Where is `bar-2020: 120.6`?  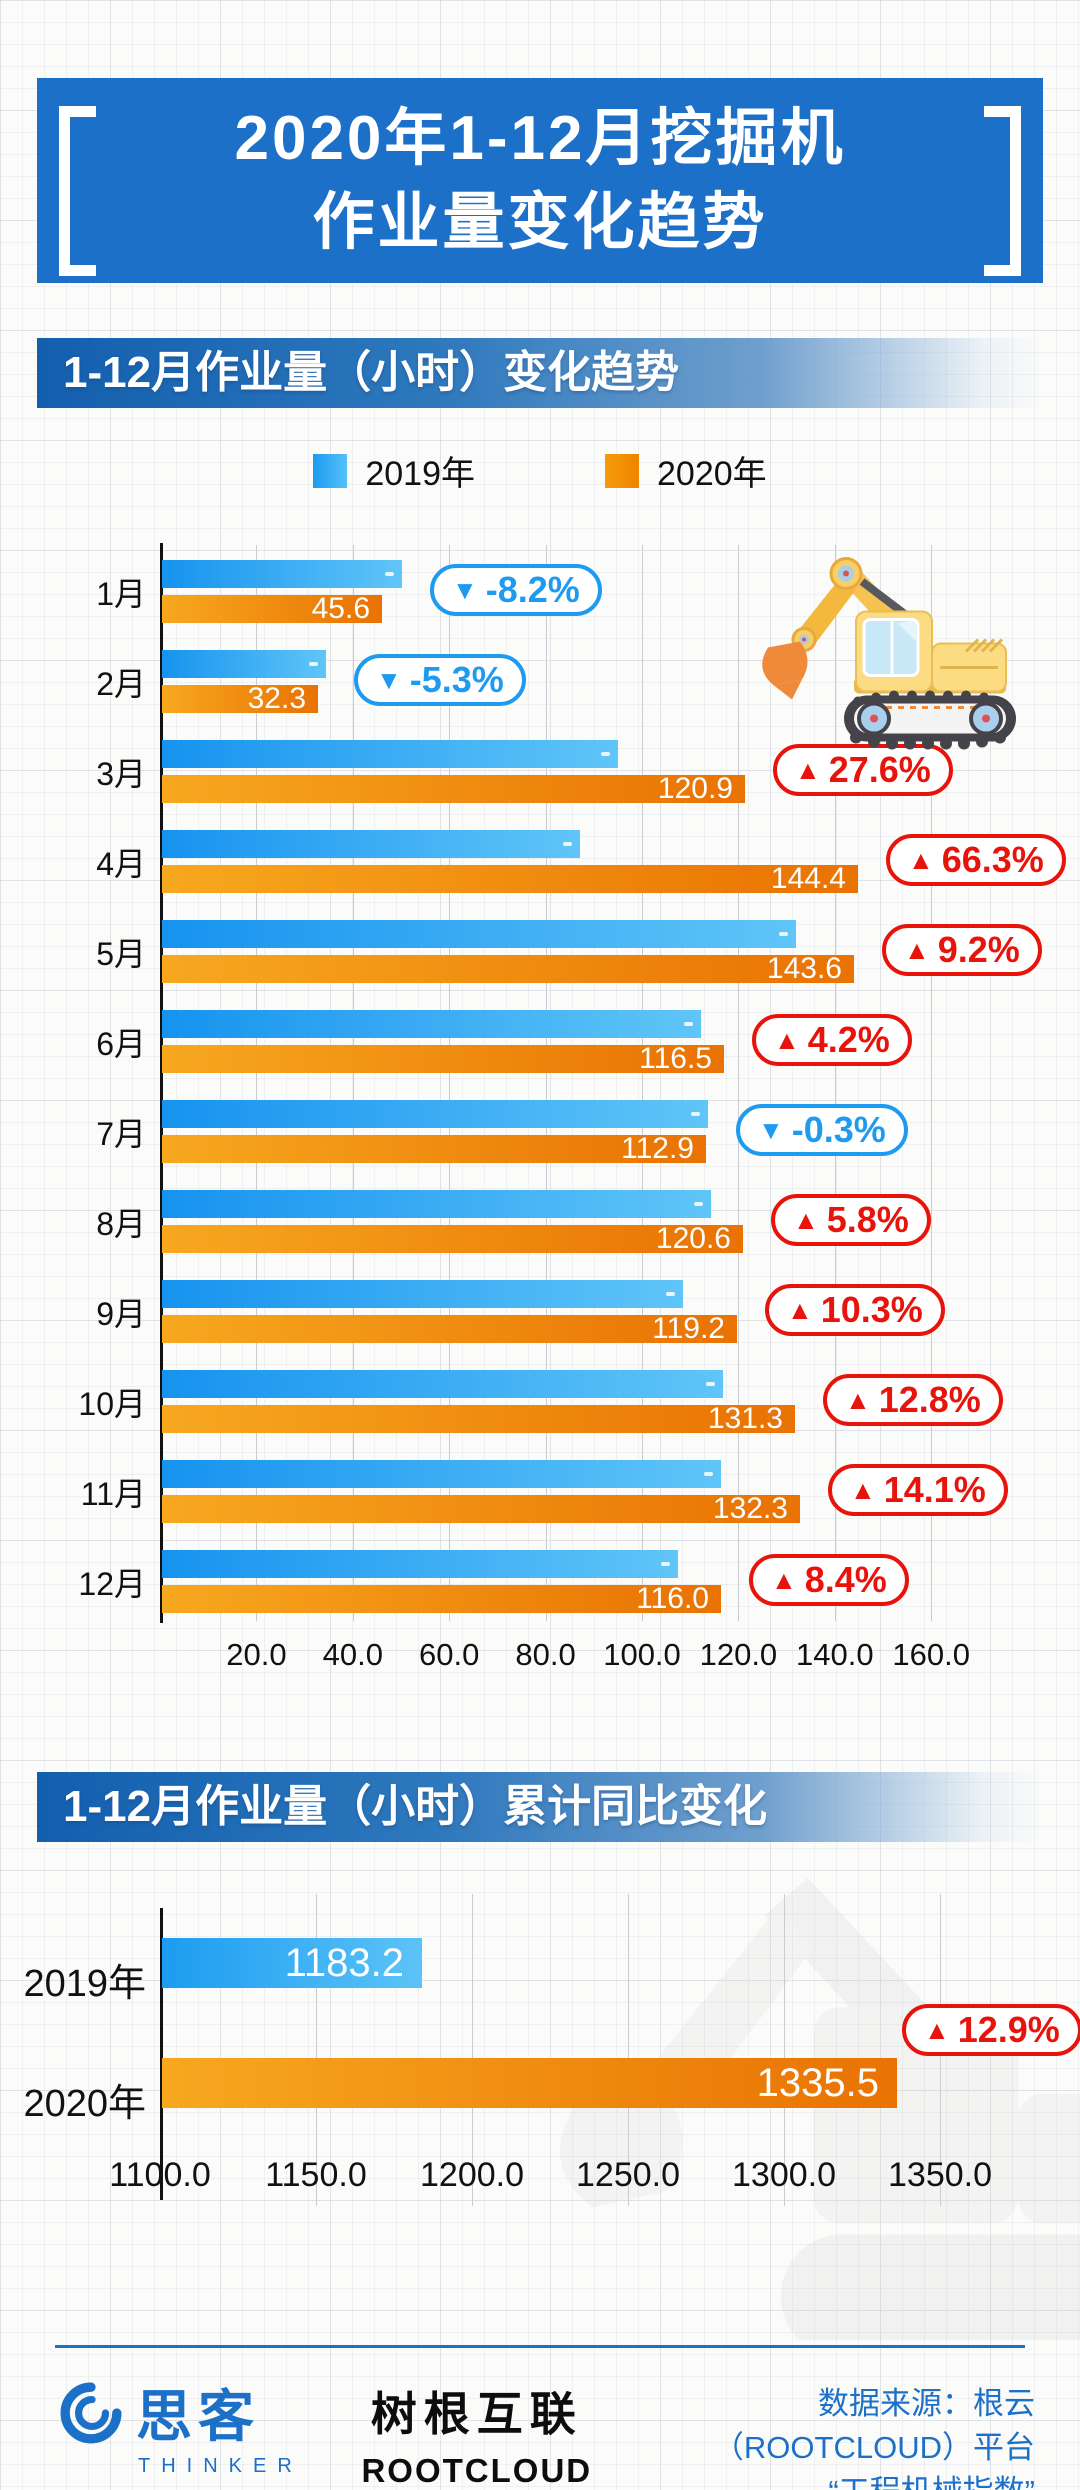
bar-2020: 120.6 is located at coordinates (452, 1238).